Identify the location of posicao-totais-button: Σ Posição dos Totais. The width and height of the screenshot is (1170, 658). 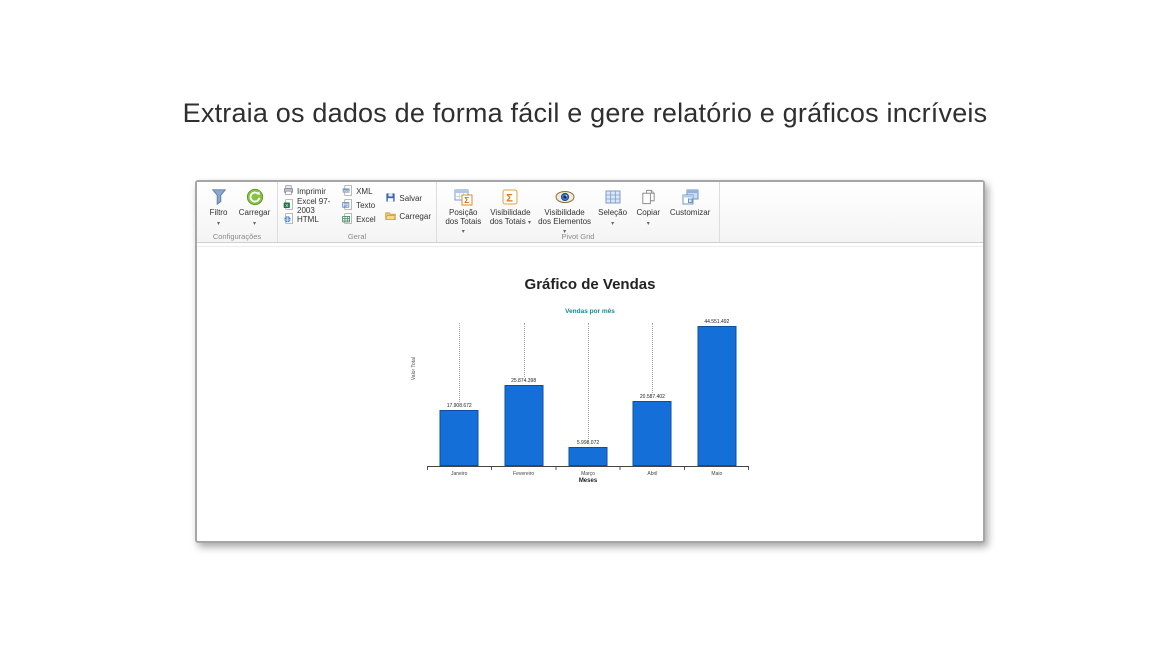
(463, 211).